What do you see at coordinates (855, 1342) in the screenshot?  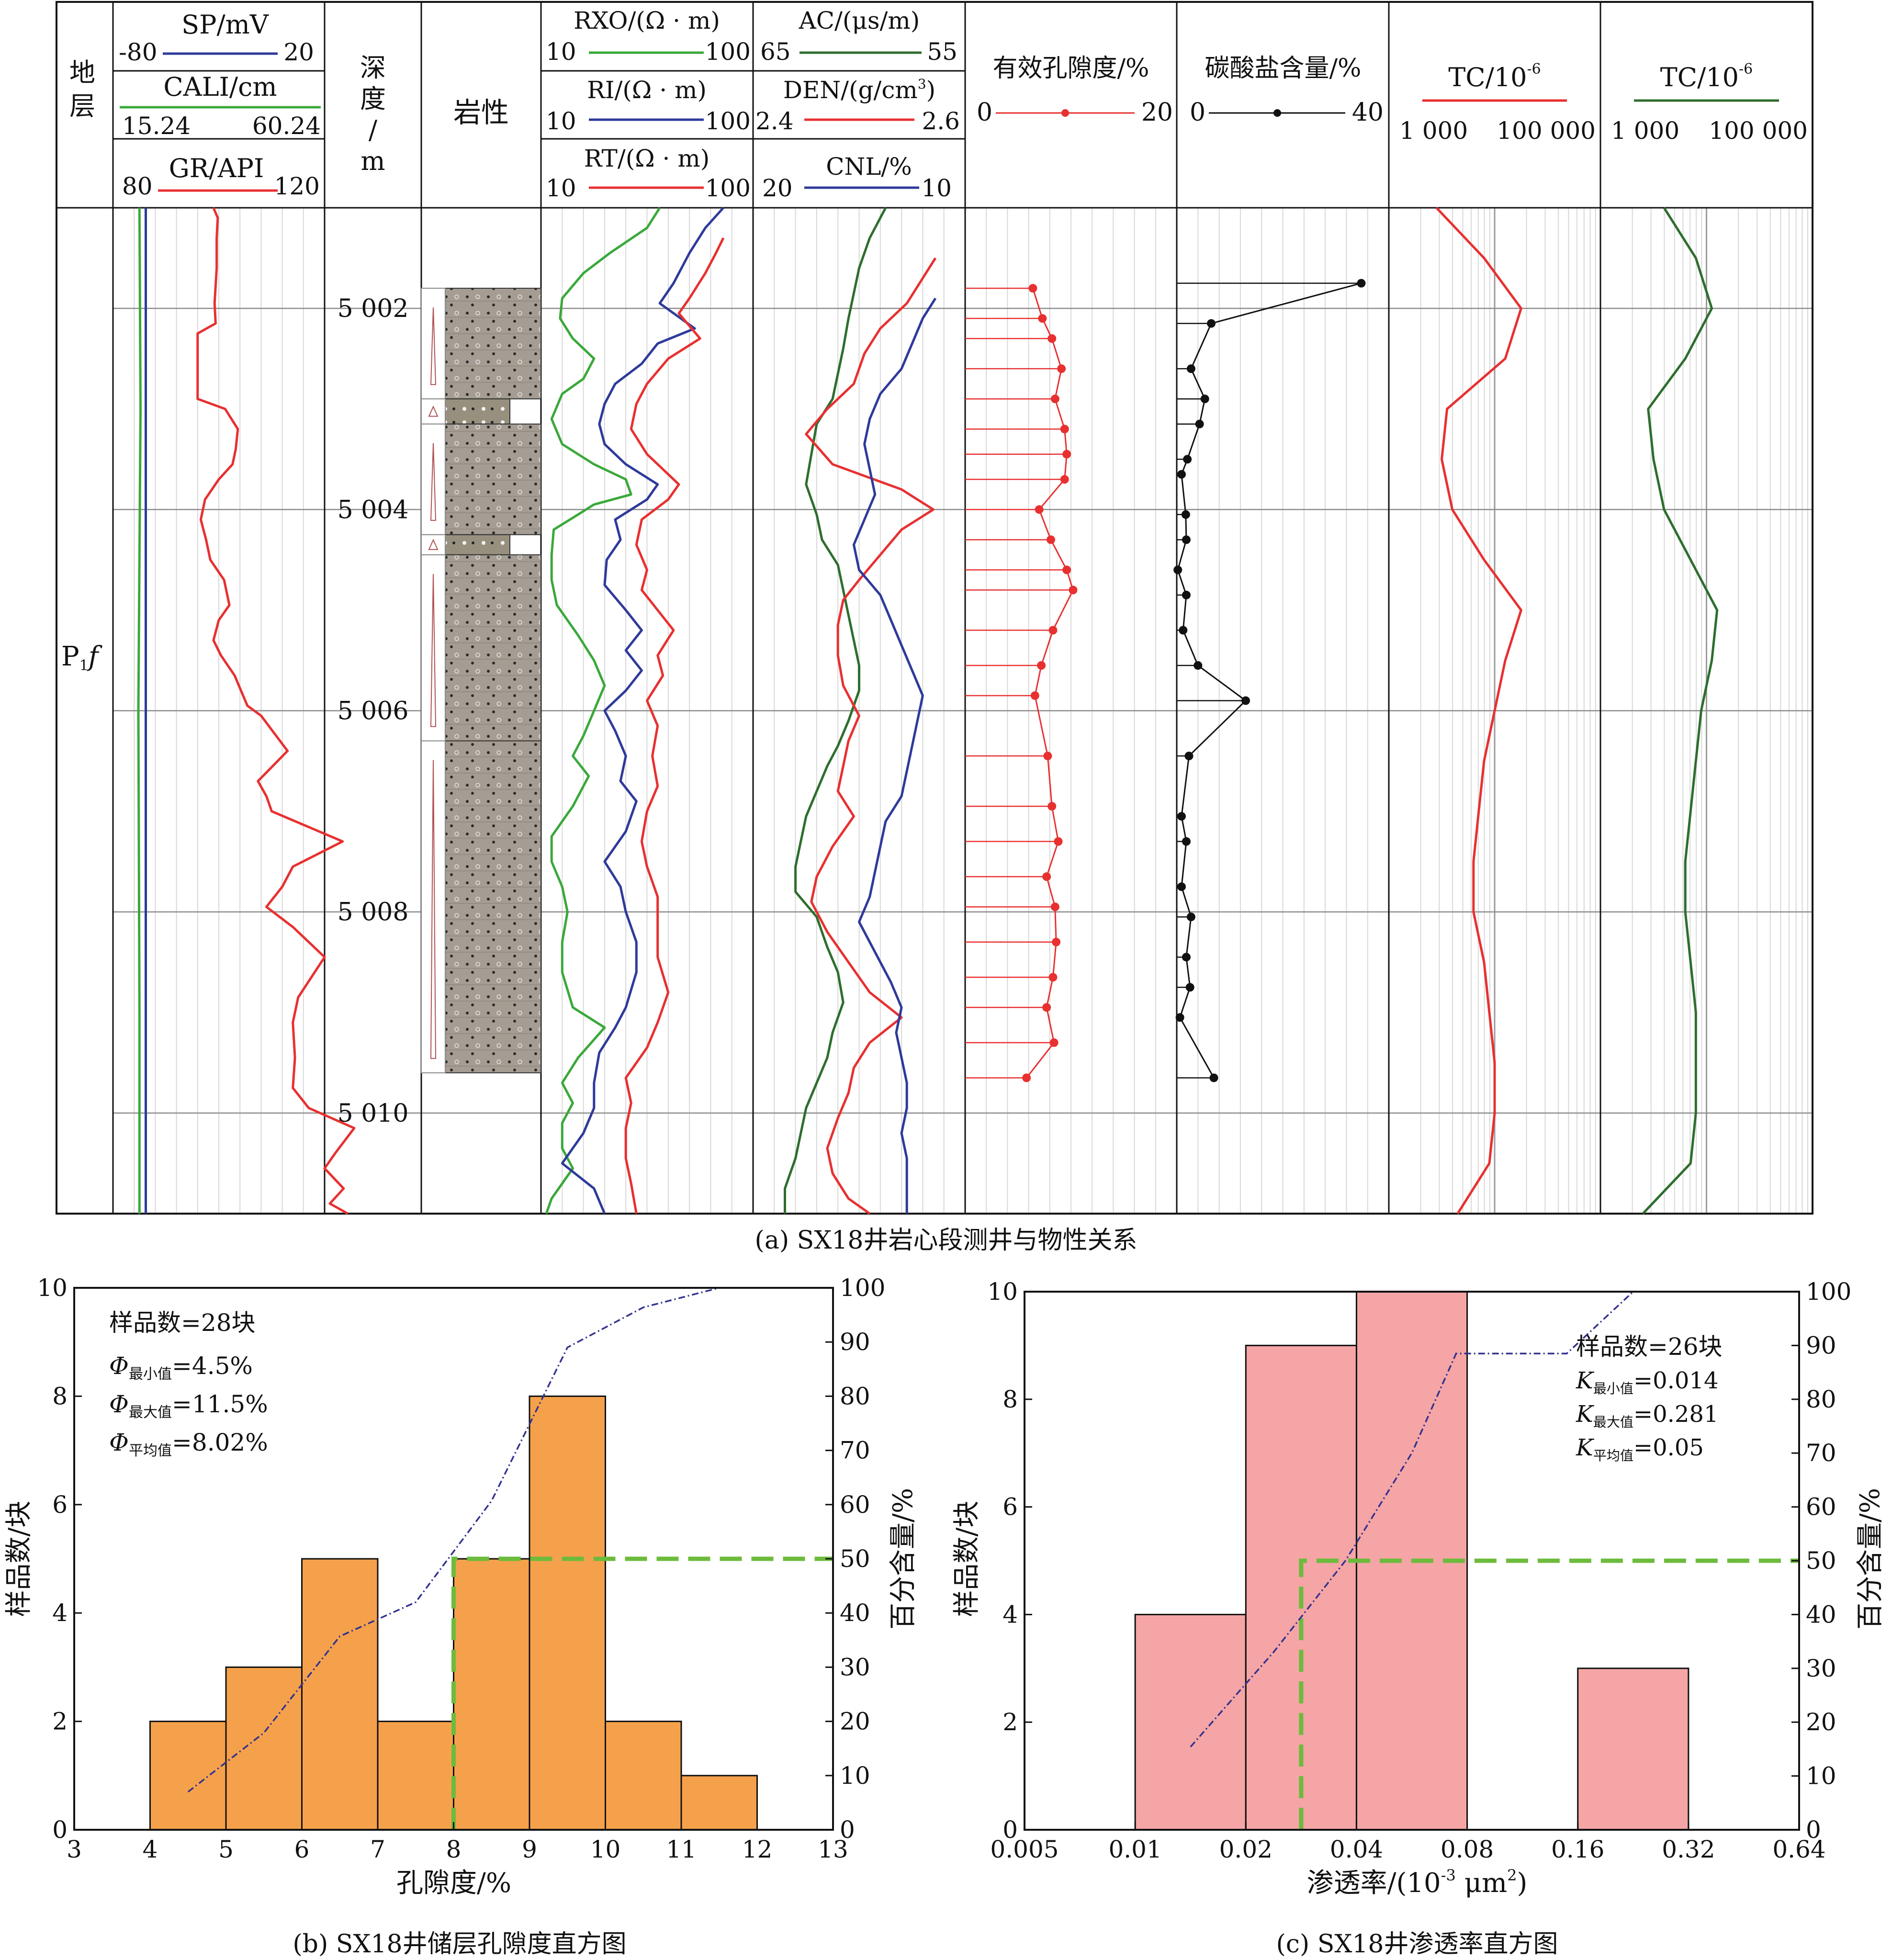 I see `y2-tick-label: 90` at bounding box center [855, 1342].